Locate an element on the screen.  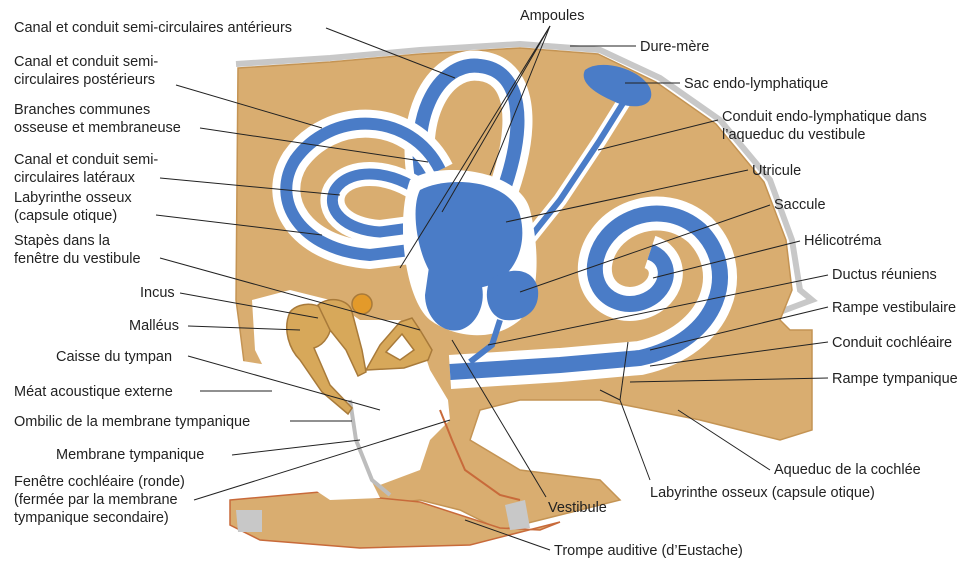
leader-canal-posterieur is located at coordinates (249, 106).